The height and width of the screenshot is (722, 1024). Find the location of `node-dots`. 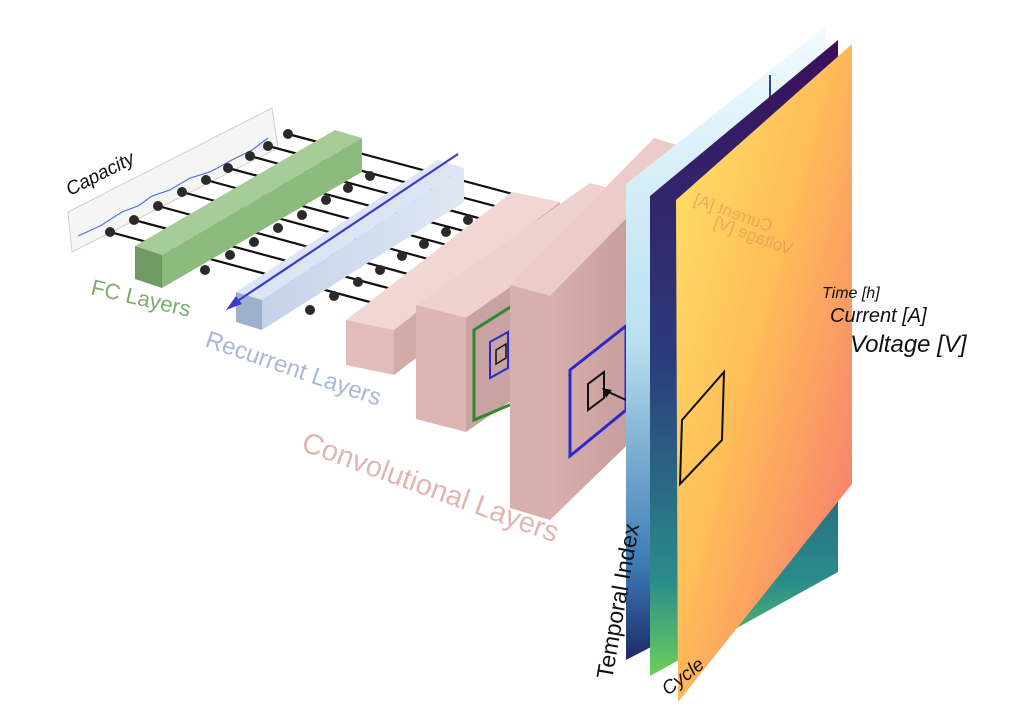

node-dots is located at coordinates (289, 222).